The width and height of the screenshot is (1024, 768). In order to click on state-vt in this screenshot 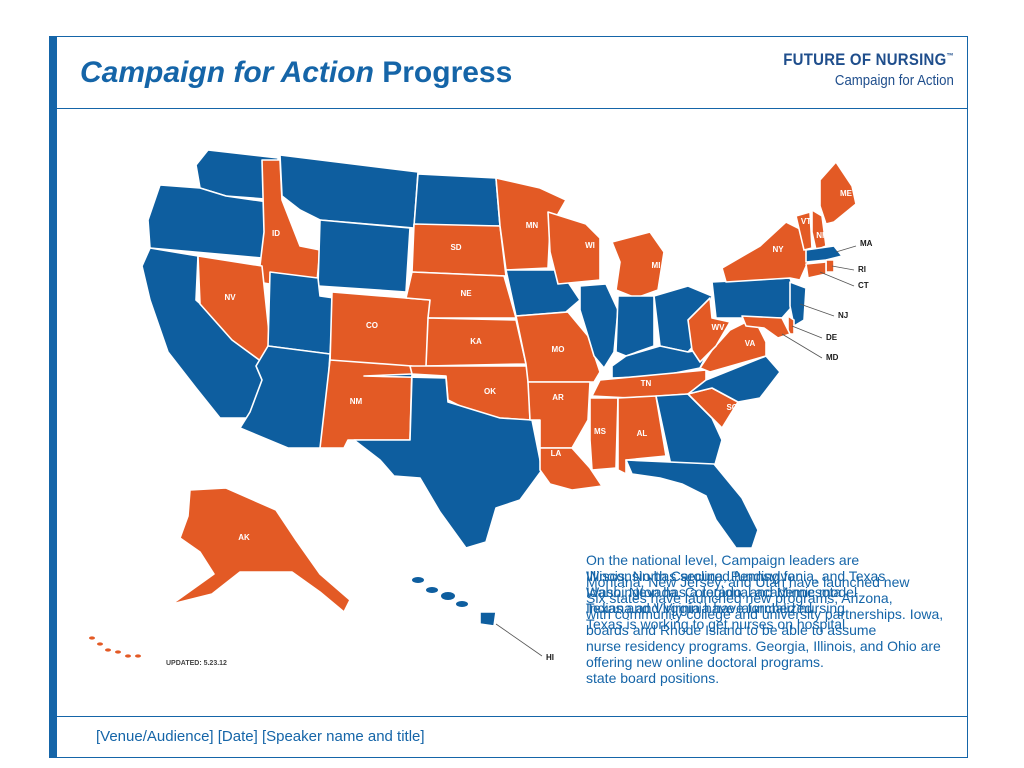, I will do `click(804, 231)`.